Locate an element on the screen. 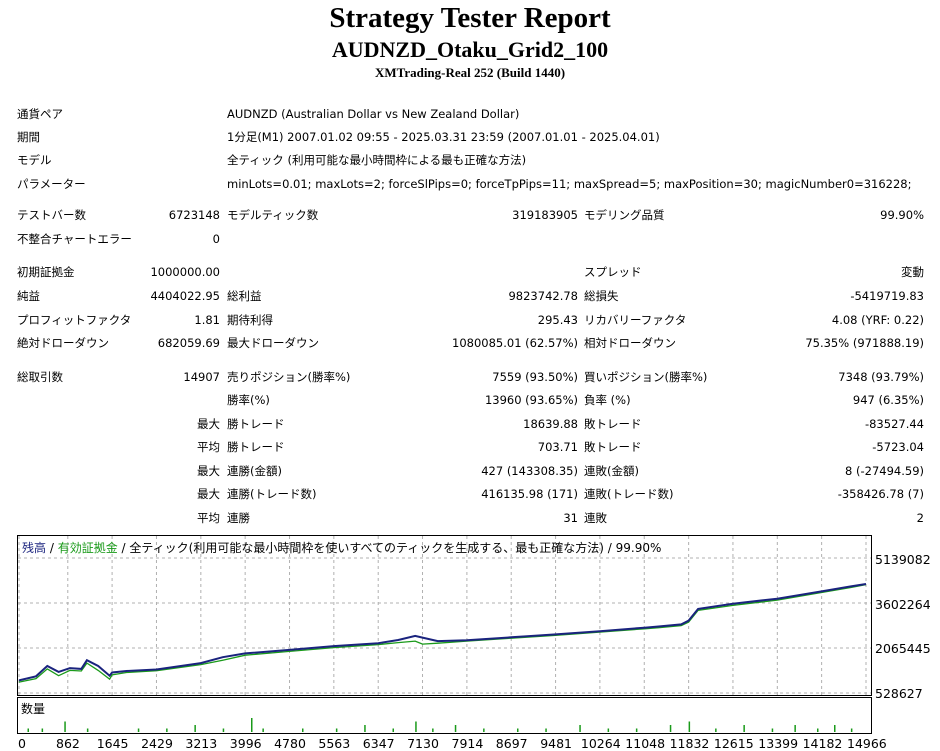 Image resolution: width=940 pixels, height=751 pixels. mismatch-value: 0 is located at coordinates (216, 239).